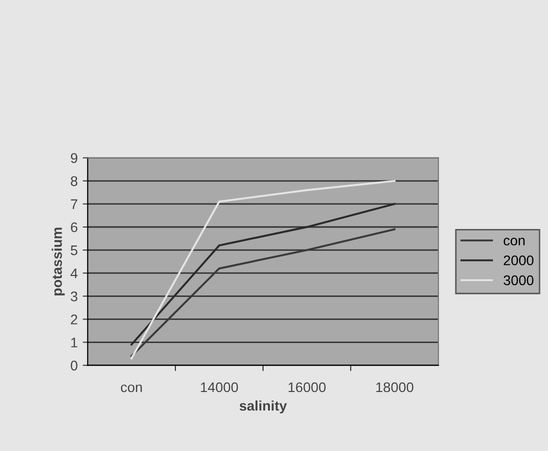 Image resolution: width=548 pixels, height=451 pixels. What do you see at coordinates (74, 319) in the screenshot?
I see `y-tick-label: 2` at bounding box center [74, 319].